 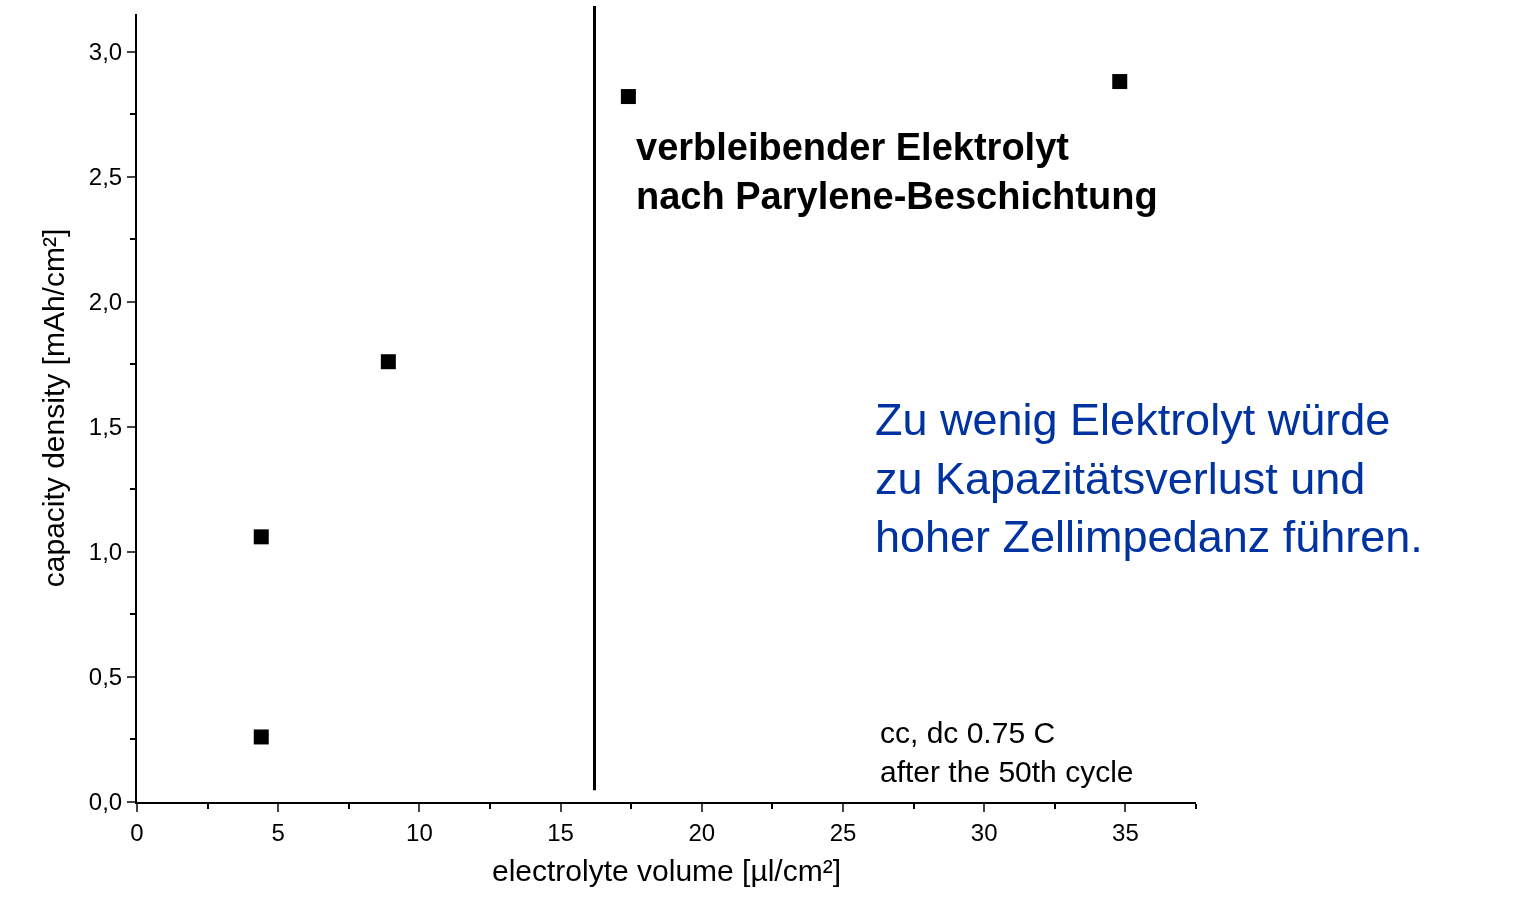 I want to click on x-tick-label: 25, so click(x=843, y=832).